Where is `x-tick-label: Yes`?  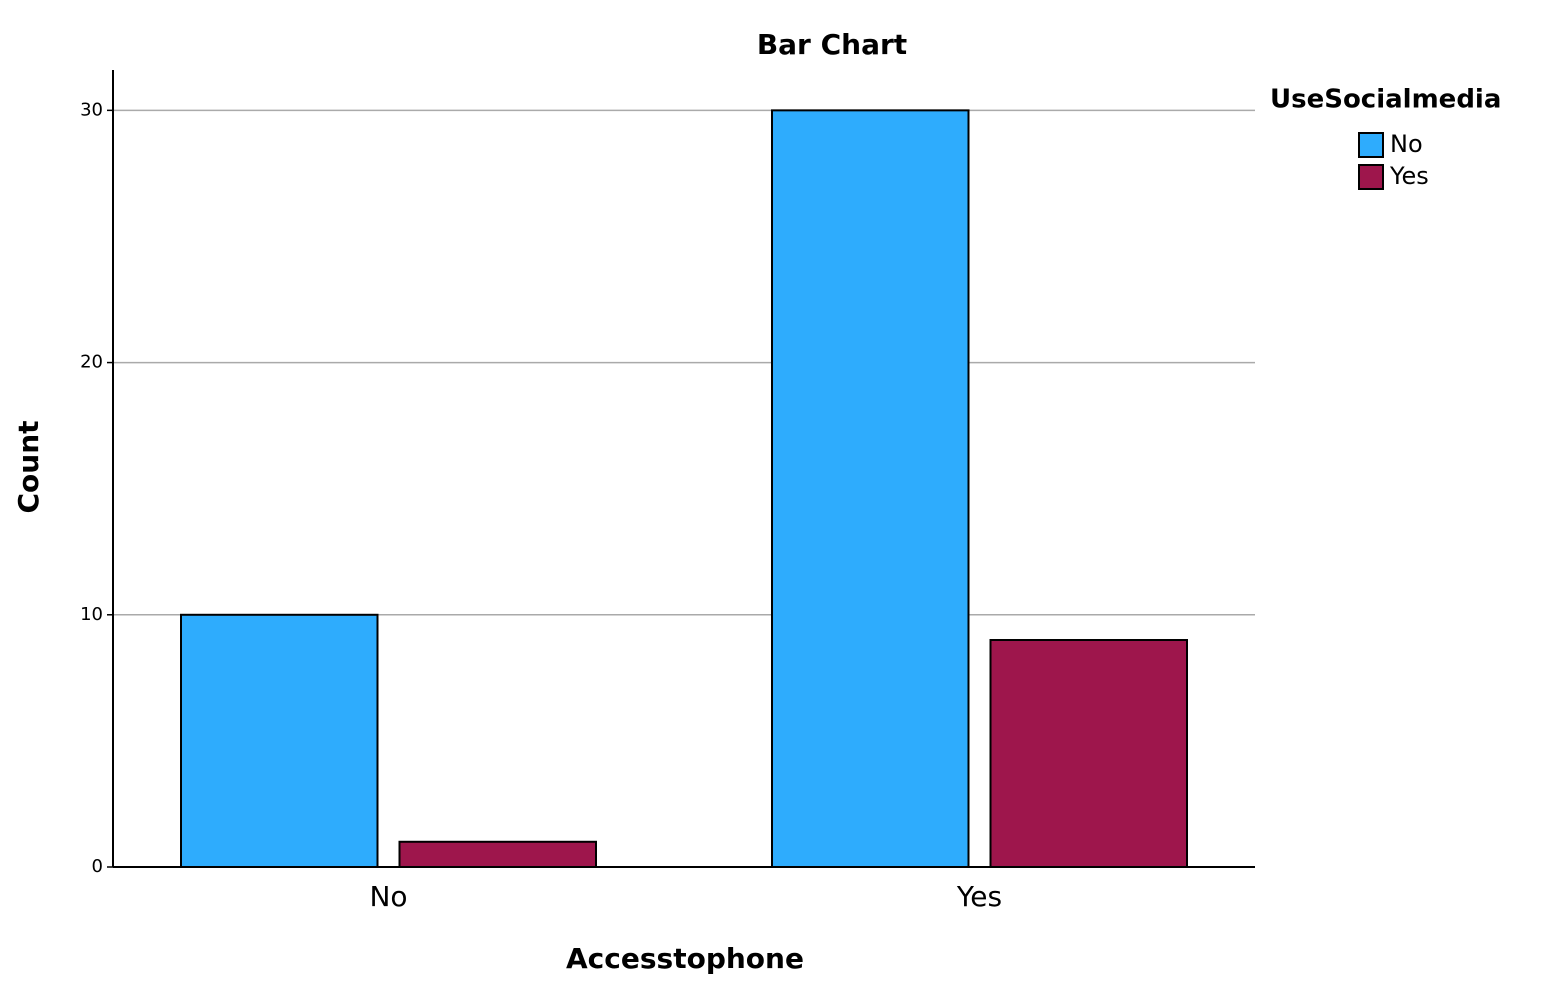
x-tick-label: Yes is located at coordinates (979, 896).